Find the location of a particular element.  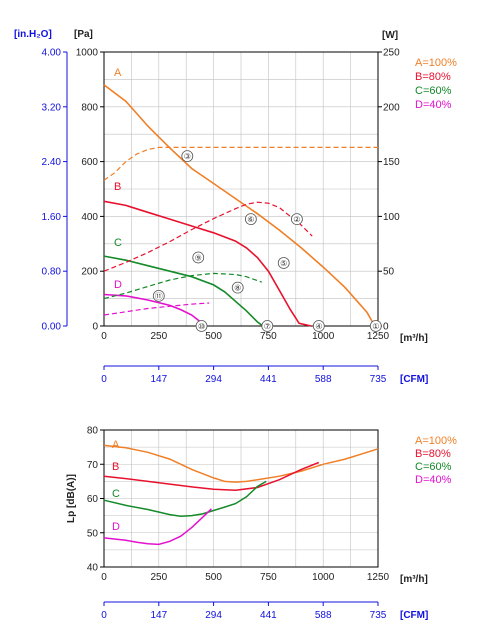

operating-point-label: ① is located at coordinates (375, 326).